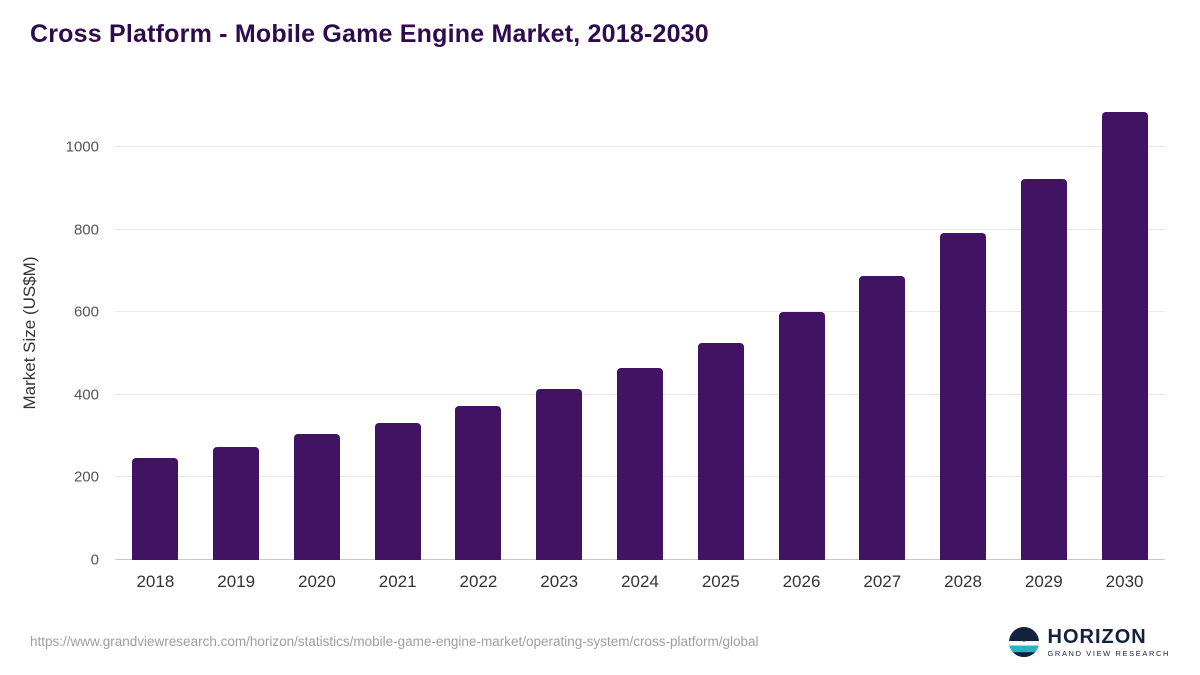  What do you see at coordinates (82, 147) in the screenshot?
I see `y-tick-label-1000: 1000` at bounding box center [82, 147].